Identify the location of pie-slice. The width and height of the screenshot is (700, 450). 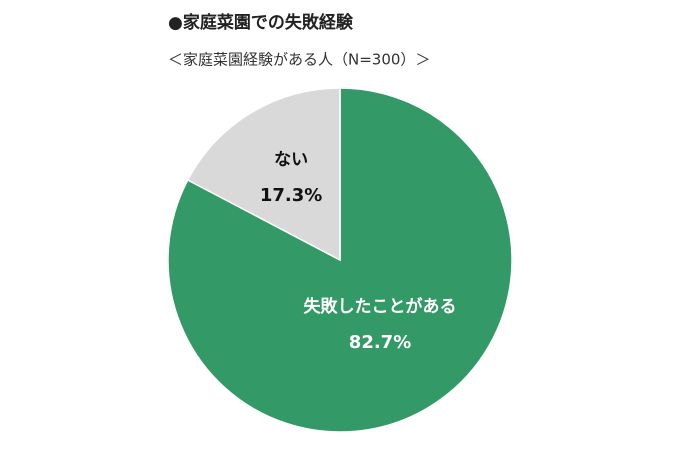
(263, 174).